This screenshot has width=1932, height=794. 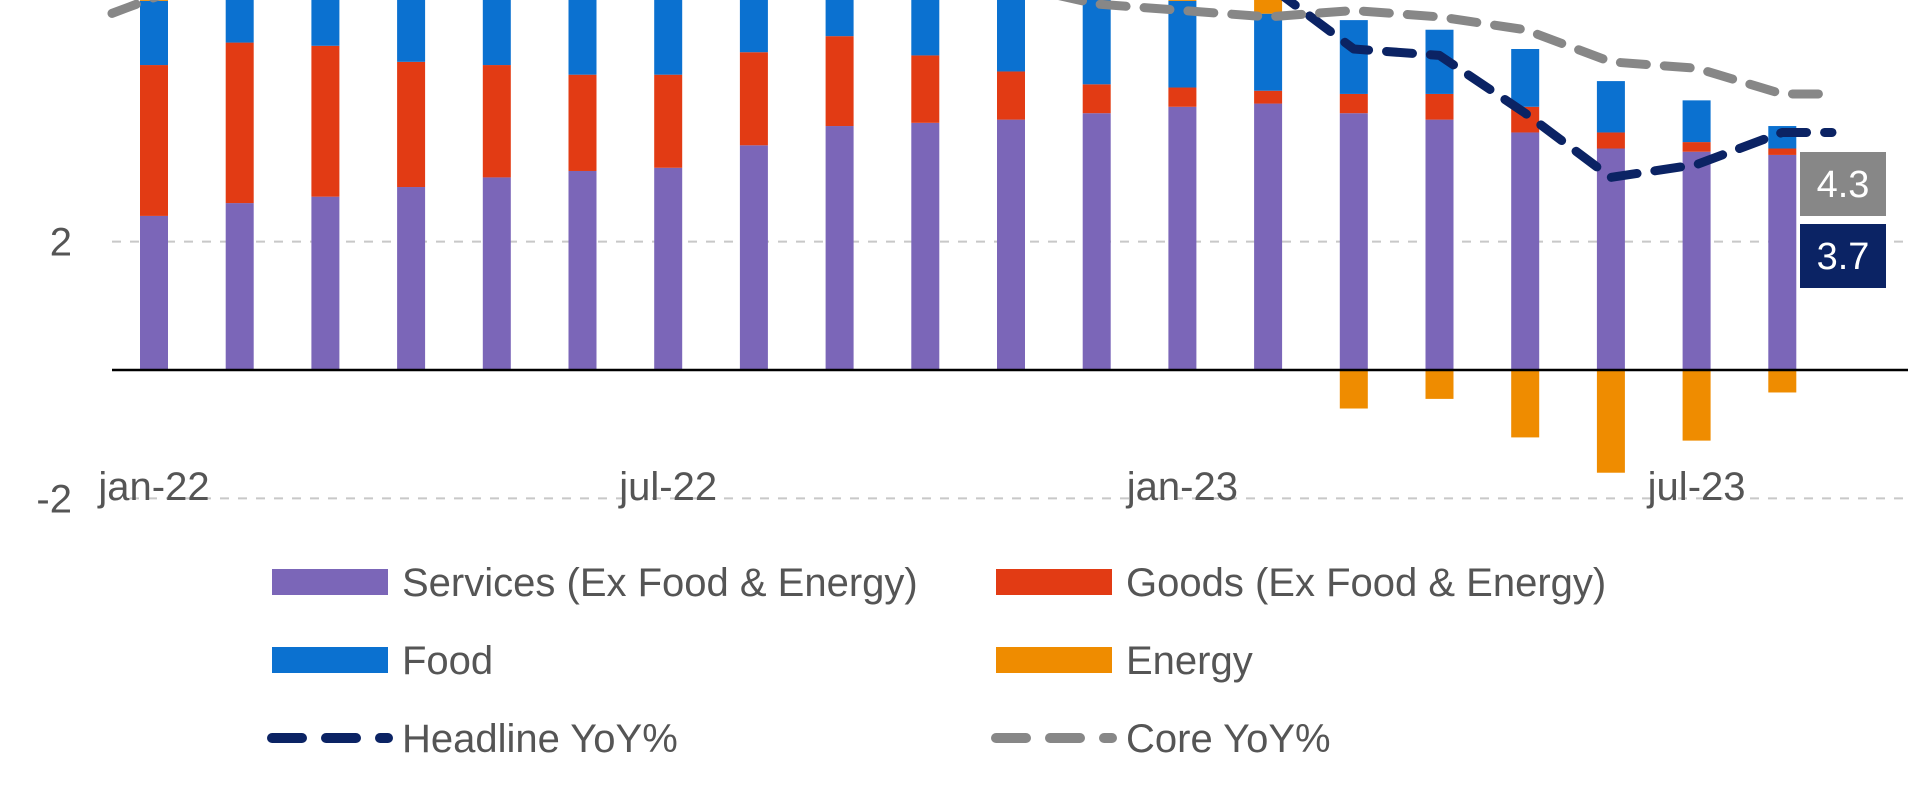 I want to click on legend-label-energy: Energy, so click(x=1189, y=661).